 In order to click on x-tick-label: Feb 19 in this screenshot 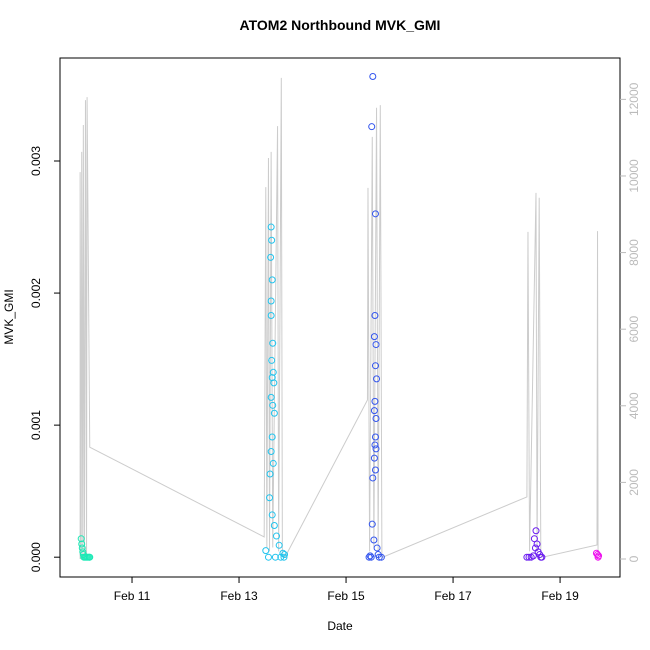, I will do `click(560, 596)`.